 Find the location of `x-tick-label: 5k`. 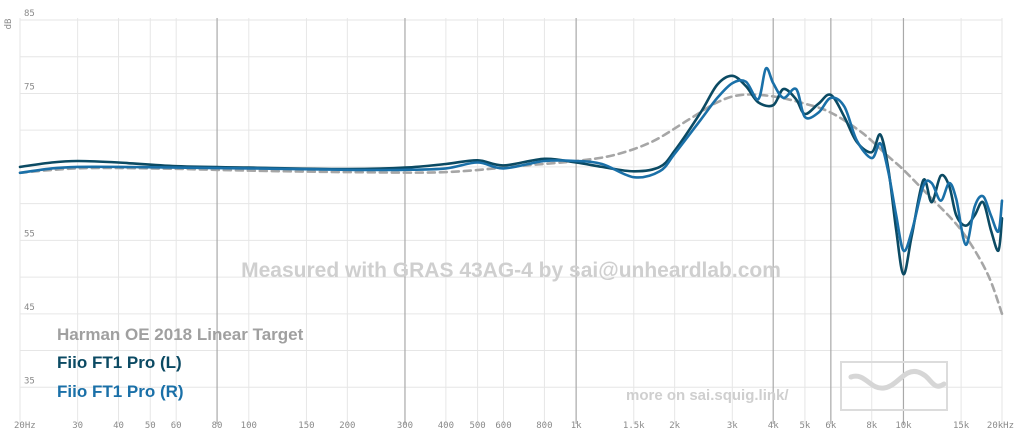

x-tick-label: 5k is located at coordinates (805, 426).